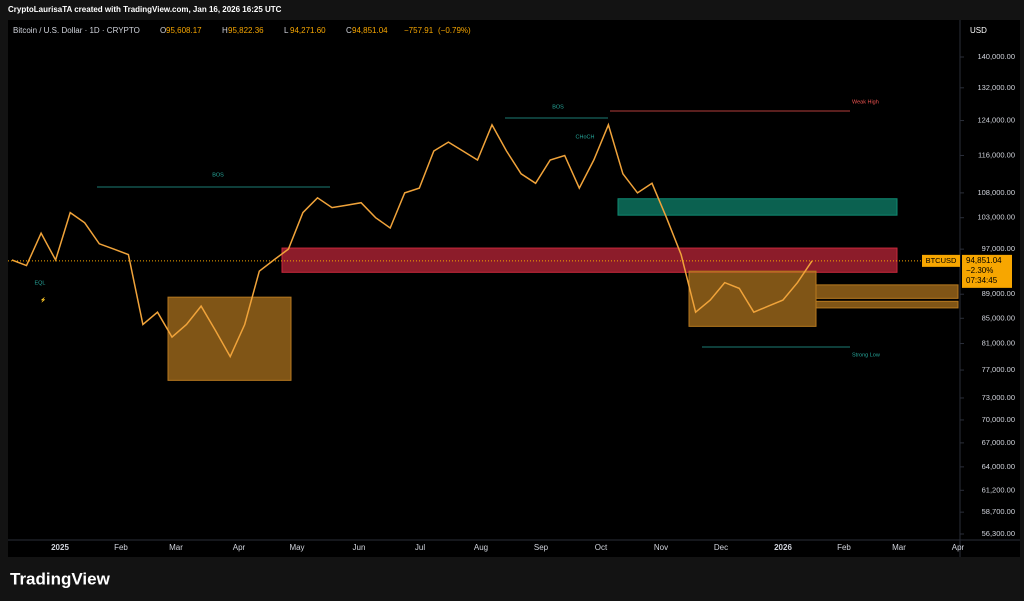 The width and height of the screenshot is (1024, 601). I want to click on y-tick-label: 61,200.00, so click(998, 489).